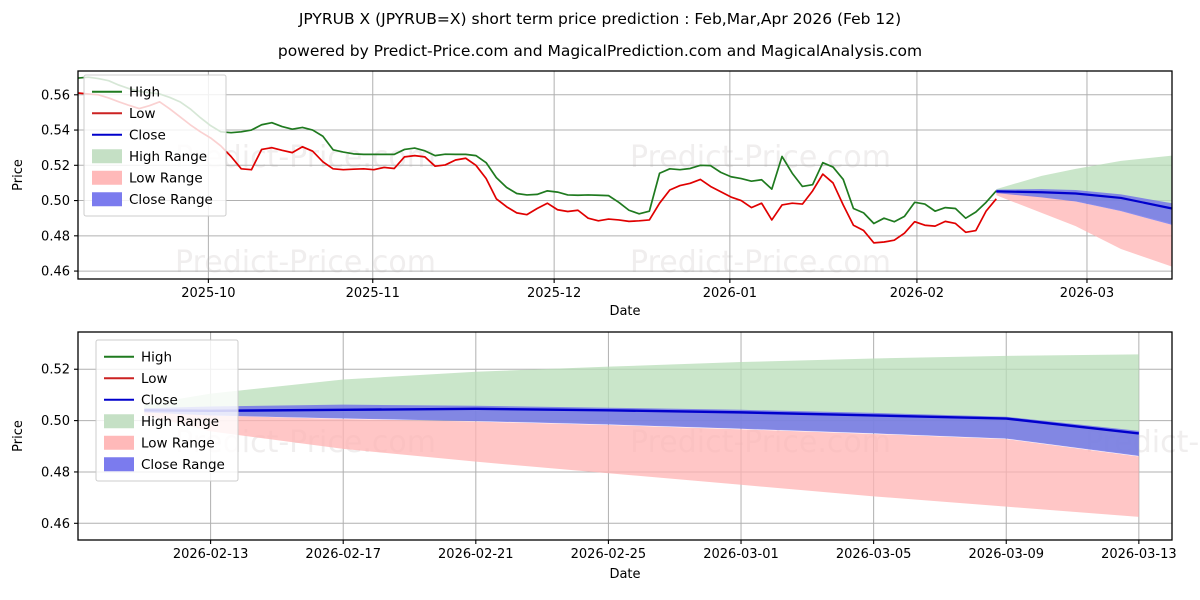 This screenshot has height=600, width=1200. Describe the element at coordinates (476, 554) in the screenshot. I see `x-tick-label: 2026-02-21` at that location.